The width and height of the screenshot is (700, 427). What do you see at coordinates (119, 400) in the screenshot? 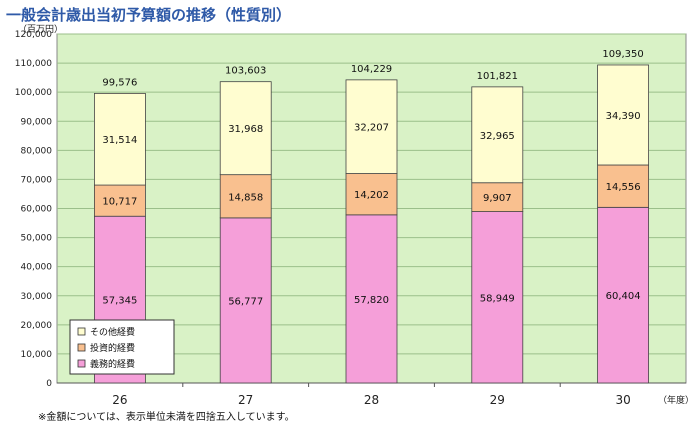
I see `x-tick-label: 26` at bounding box center [119, 400].